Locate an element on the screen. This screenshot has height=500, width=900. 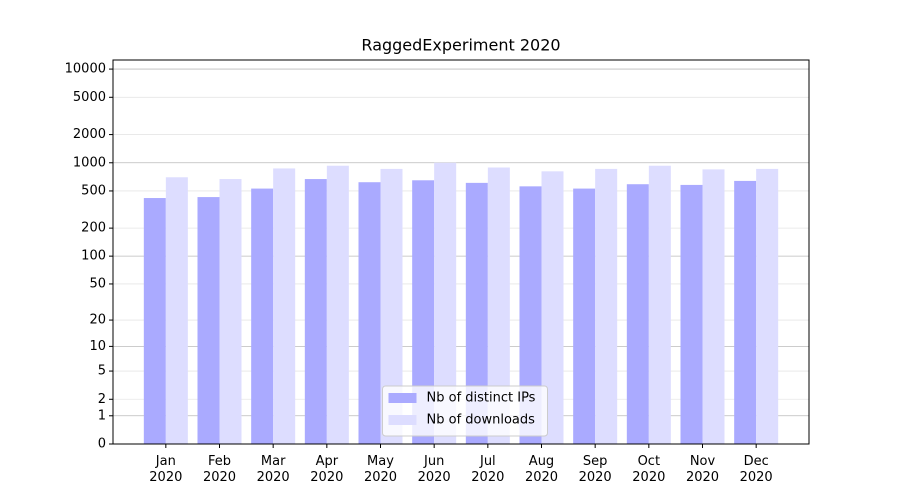
y-tick-label: 200 is located at coordinates (93, 228).